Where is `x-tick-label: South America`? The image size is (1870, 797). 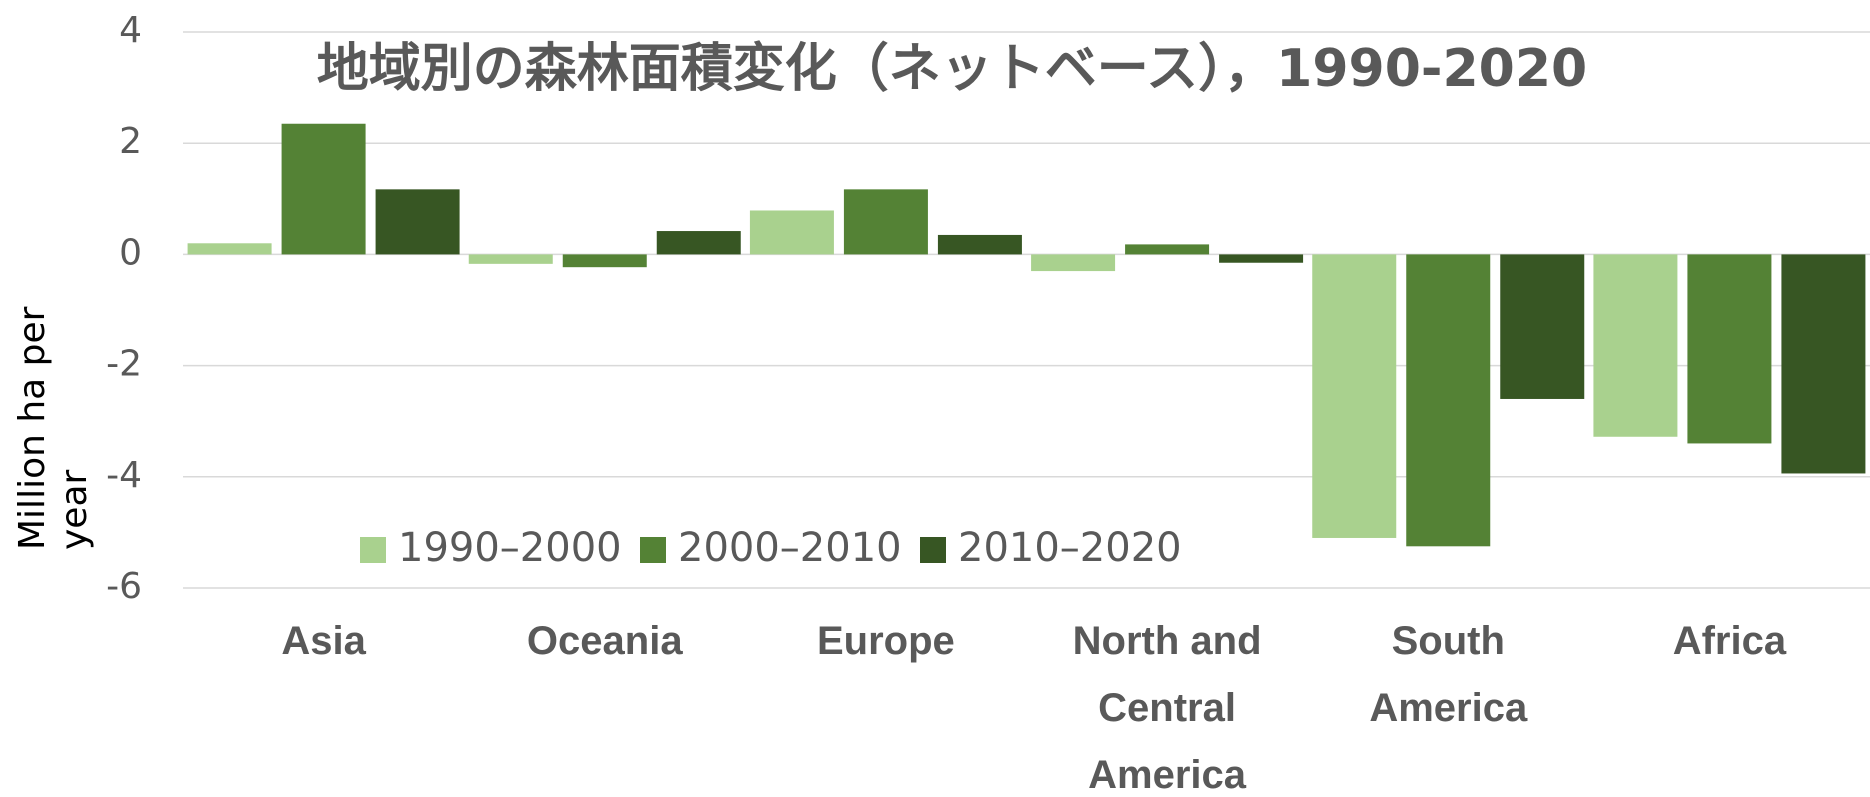 x-tick-label: South America is located at coordinates (1448, 674).